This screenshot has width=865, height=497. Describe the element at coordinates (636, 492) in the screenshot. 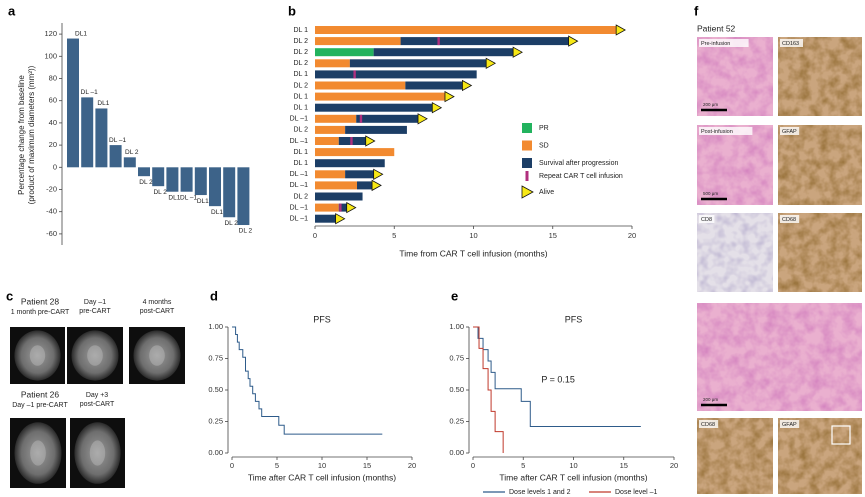

I see `legend-label: Dose level –1` at that location.